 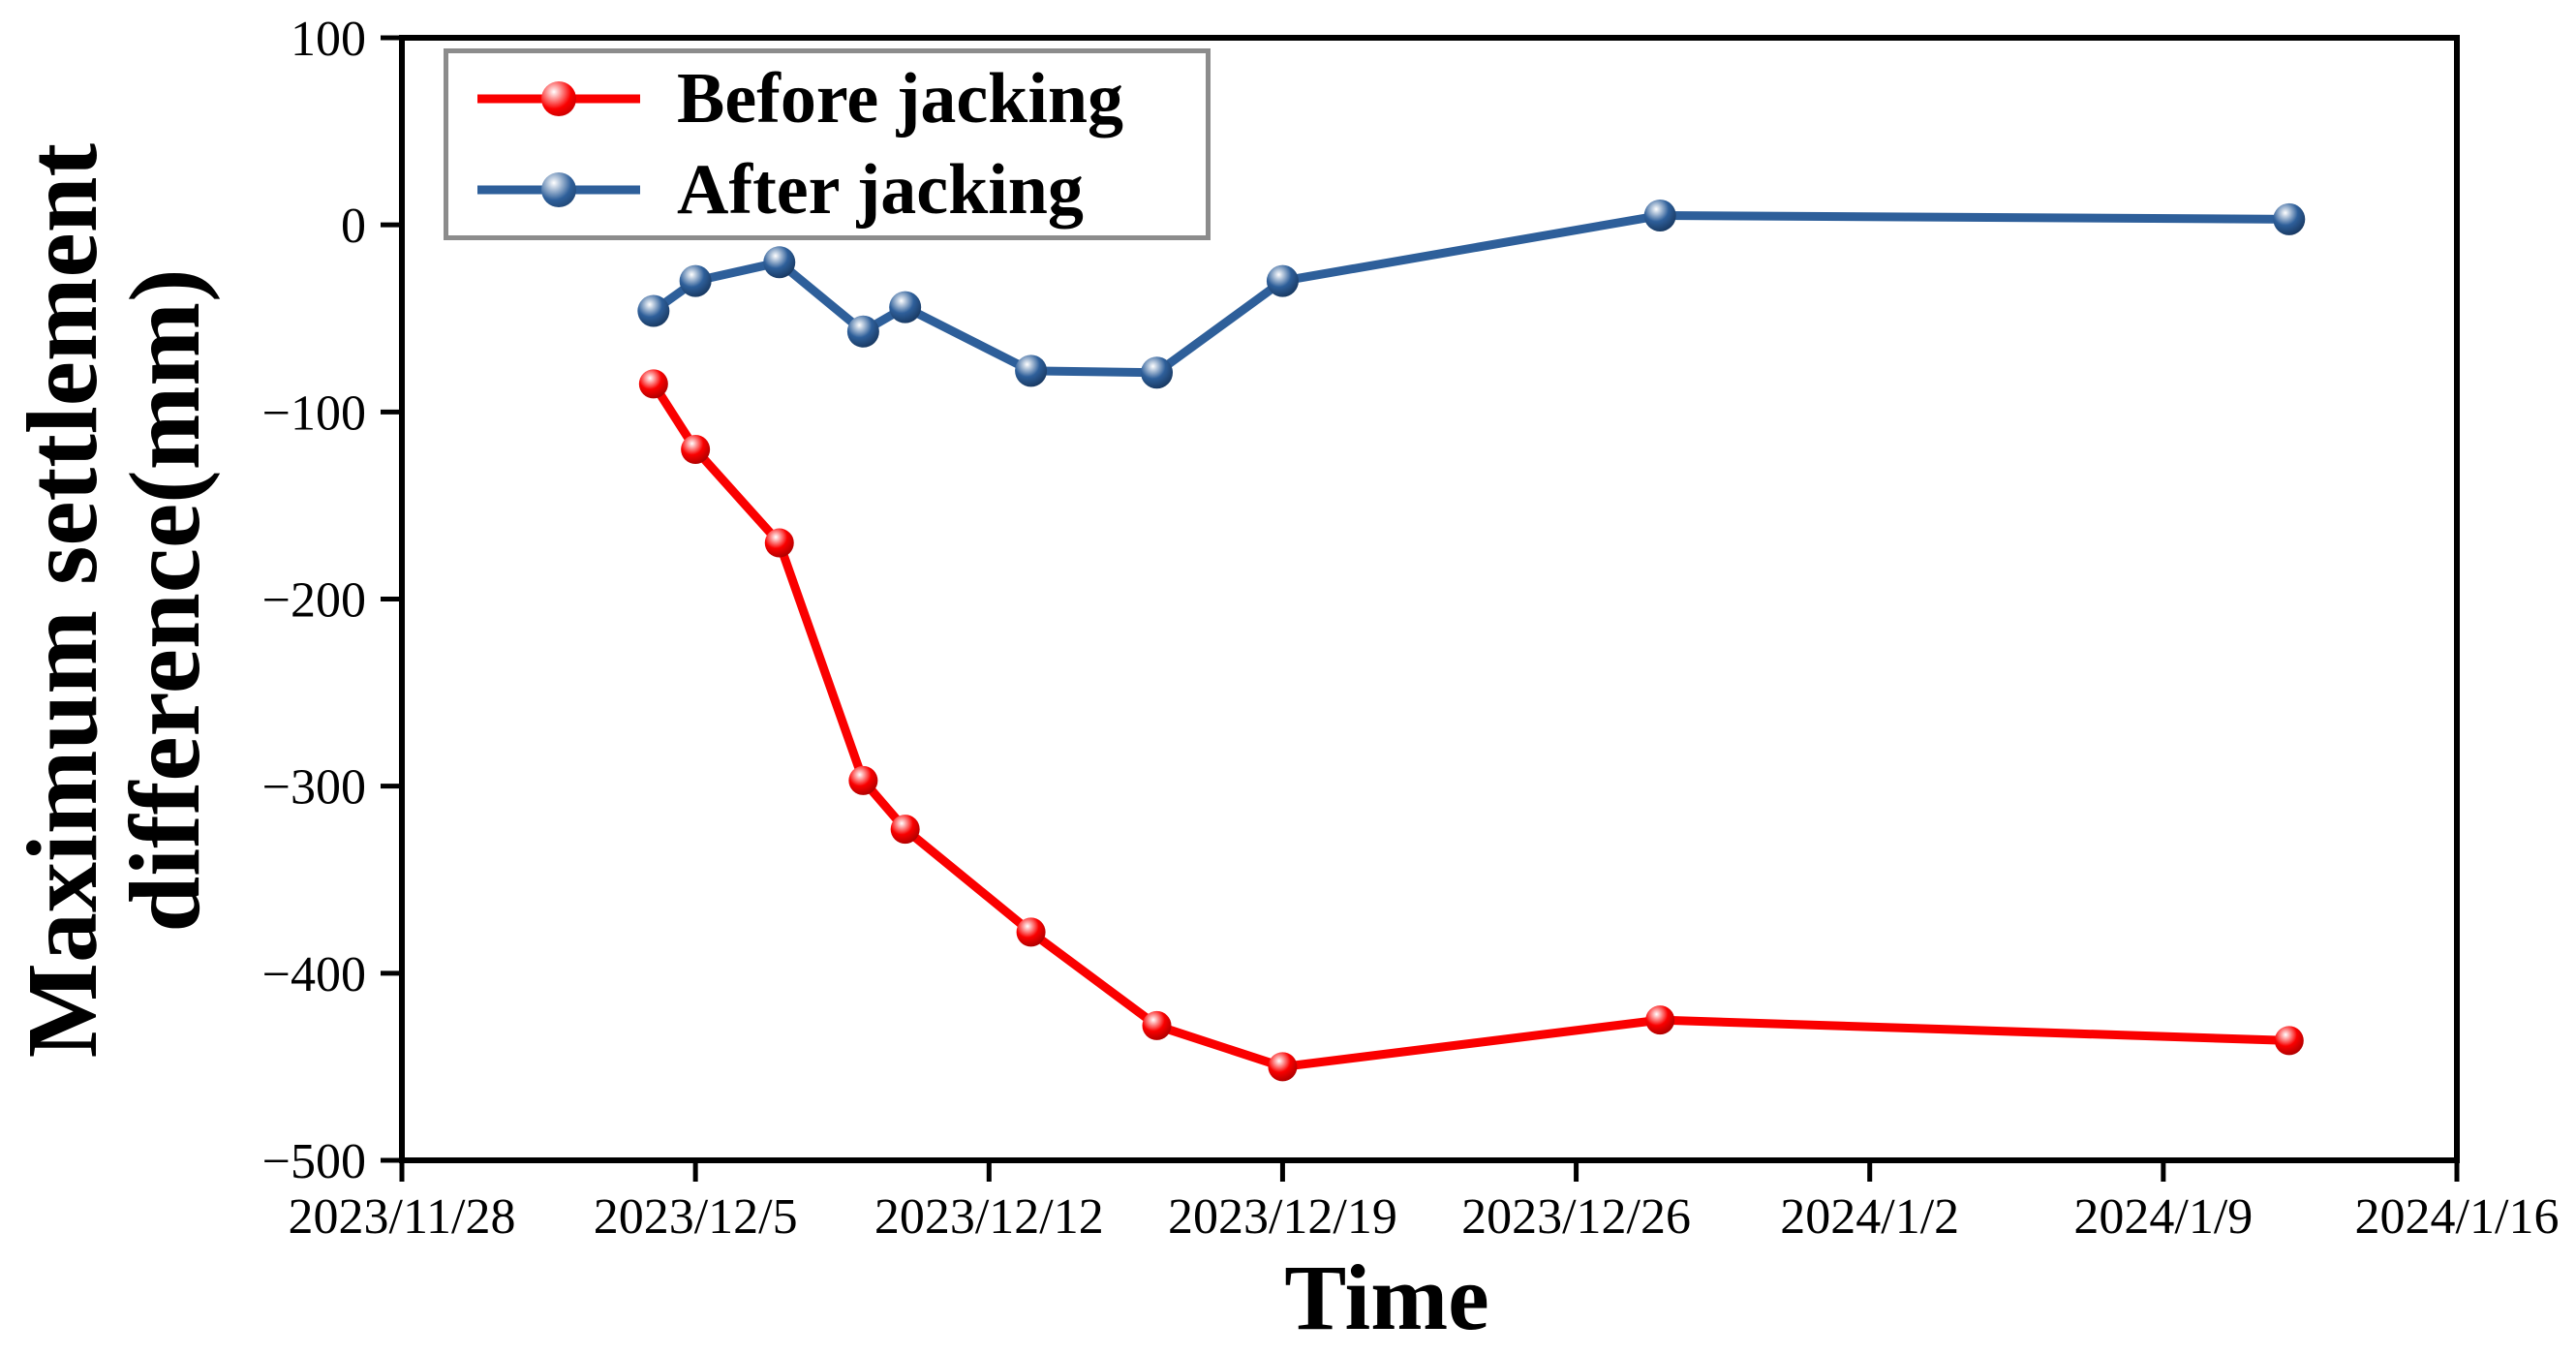 I want to click on x-tick-label: 2023/12/5, so click(x=696, y=1217).